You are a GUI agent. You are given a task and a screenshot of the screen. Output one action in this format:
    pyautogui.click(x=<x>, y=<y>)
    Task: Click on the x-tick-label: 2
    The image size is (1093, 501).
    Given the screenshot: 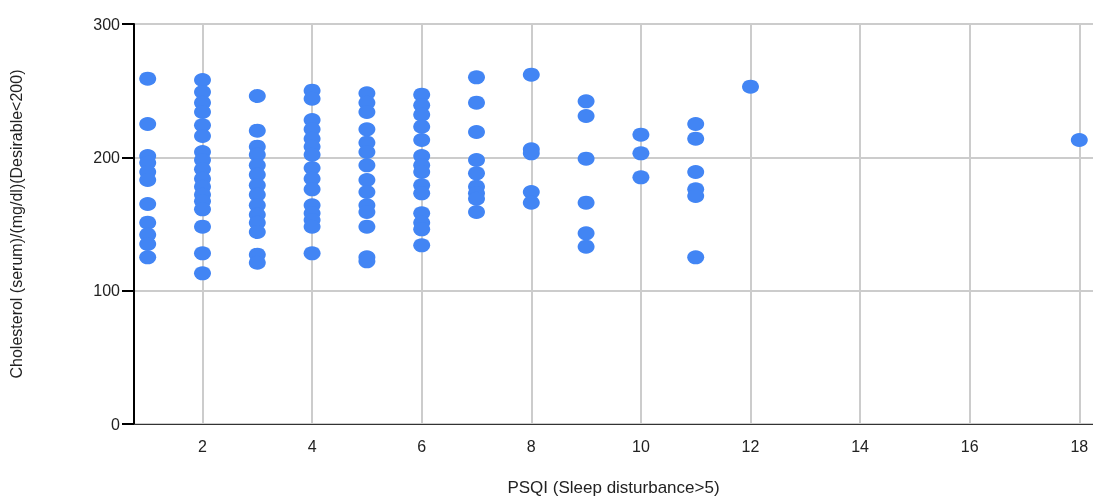 What is the action you would take?
    pyautogui.click(x=203, y=446)
    